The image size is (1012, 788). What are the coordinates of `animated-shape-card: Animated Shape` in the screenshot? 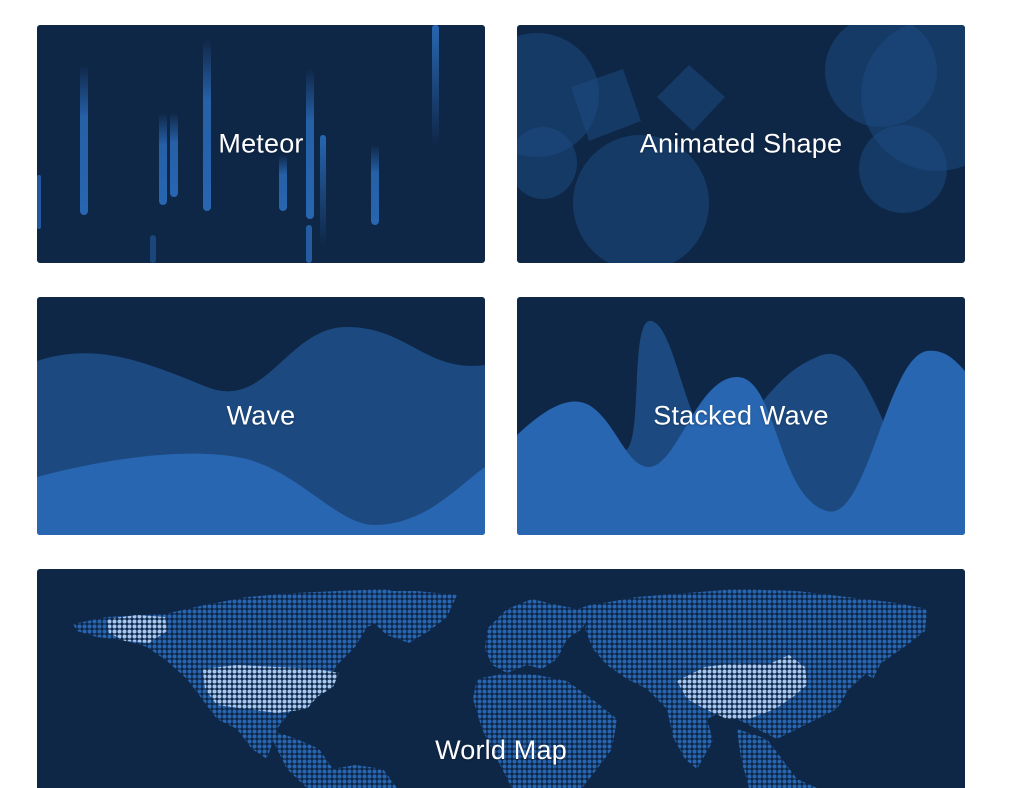 It's located at (741, 144).